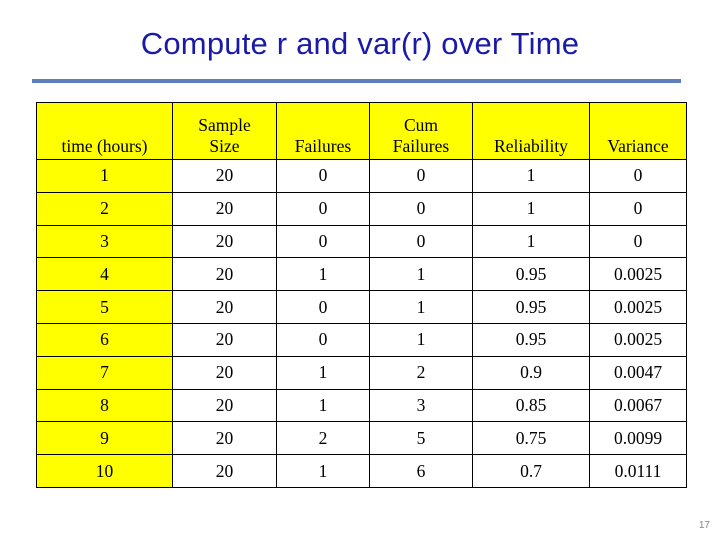 The image size is (720, 540). I want to click on time-cell: 1, so click(104, 176).